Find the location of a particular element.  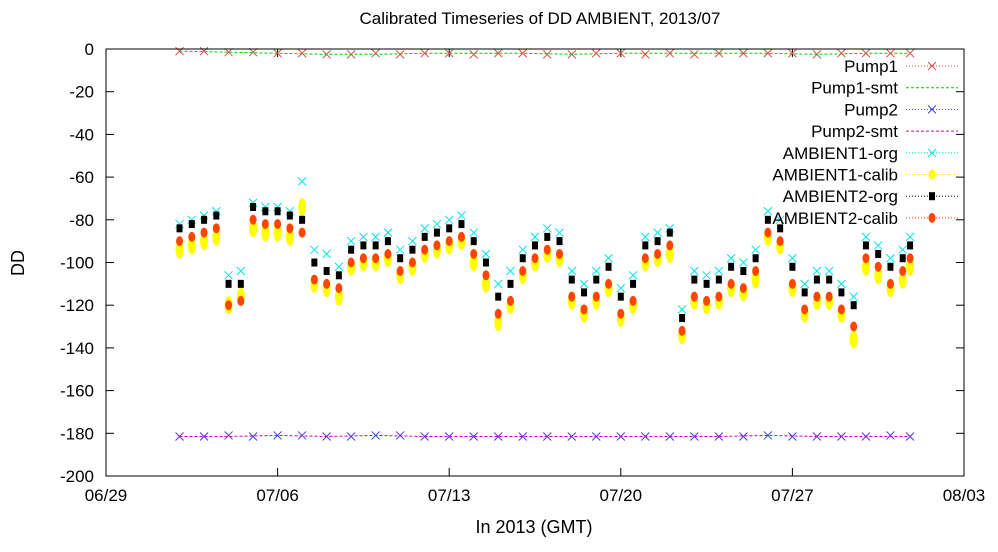

y-tick-label: -20 is located at coordinates (81, 92).